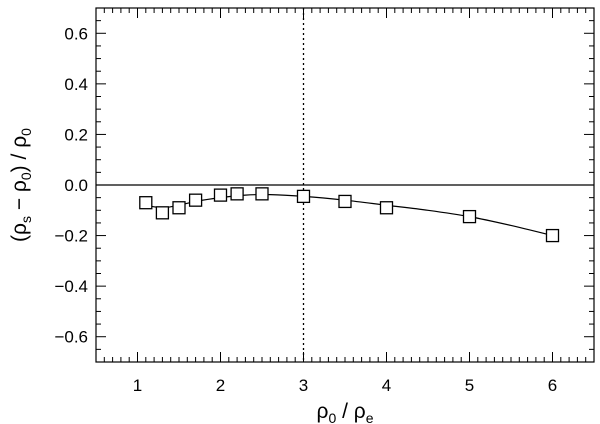 Image resolution: width=600 pixels, height=424 pixels. Describe the element at coordinates (386, 385) in the screenshot. I see `x-tick-label: 4` at that location.